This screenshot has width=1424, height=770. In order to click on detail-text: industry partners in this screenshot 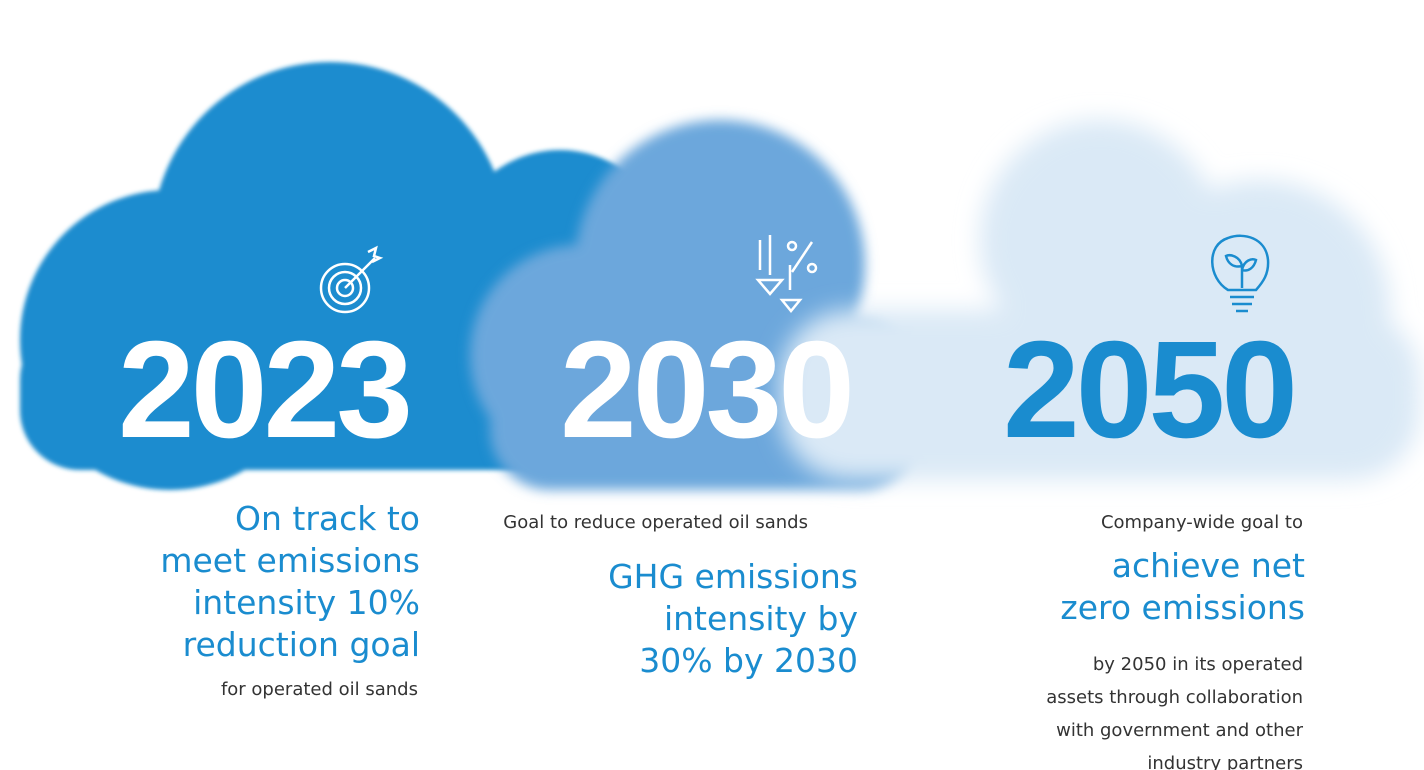, I will do `click(1225, 761)`.